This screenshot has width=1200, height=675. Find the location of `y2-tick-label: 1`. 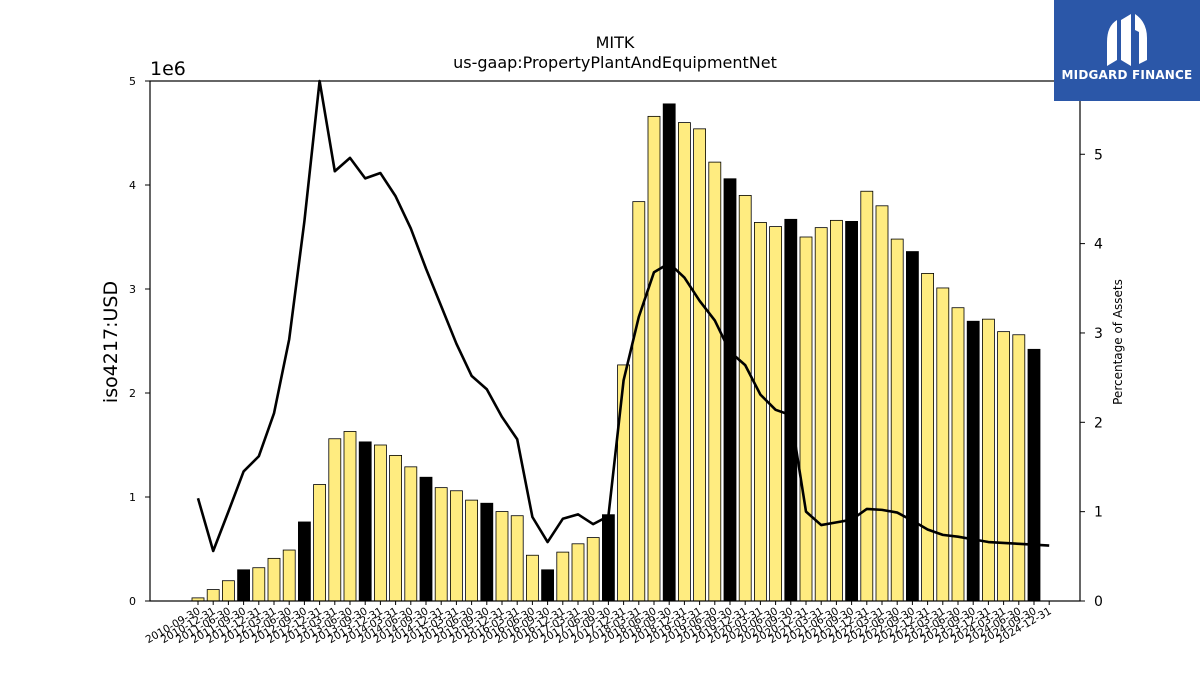

y2-tick-label: 1 is located at coordinates (1098, 513).